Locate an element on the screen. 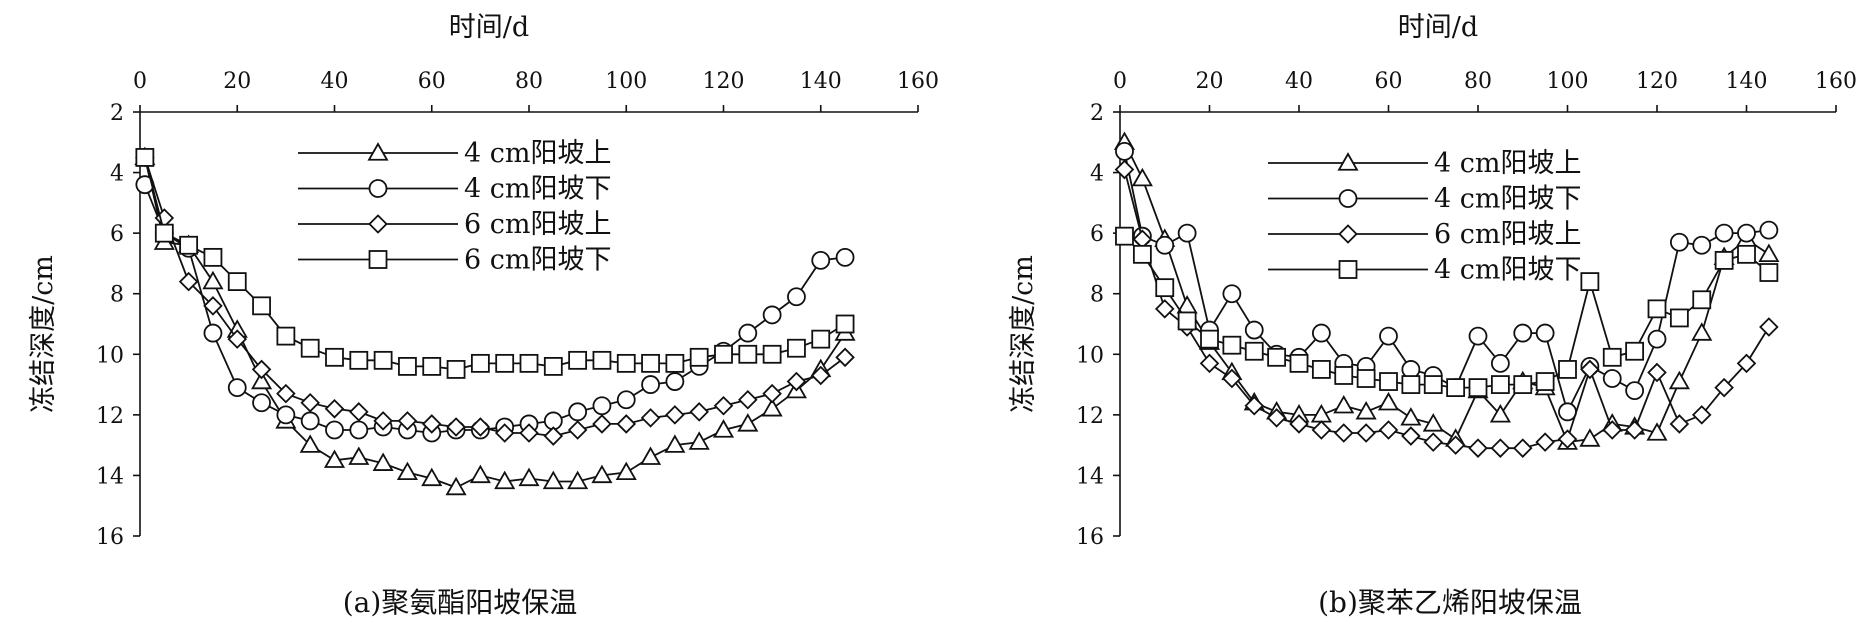 This screenshot has width=1870, height=629. x-tick-label: 140 is located at coordinates (821, 81).